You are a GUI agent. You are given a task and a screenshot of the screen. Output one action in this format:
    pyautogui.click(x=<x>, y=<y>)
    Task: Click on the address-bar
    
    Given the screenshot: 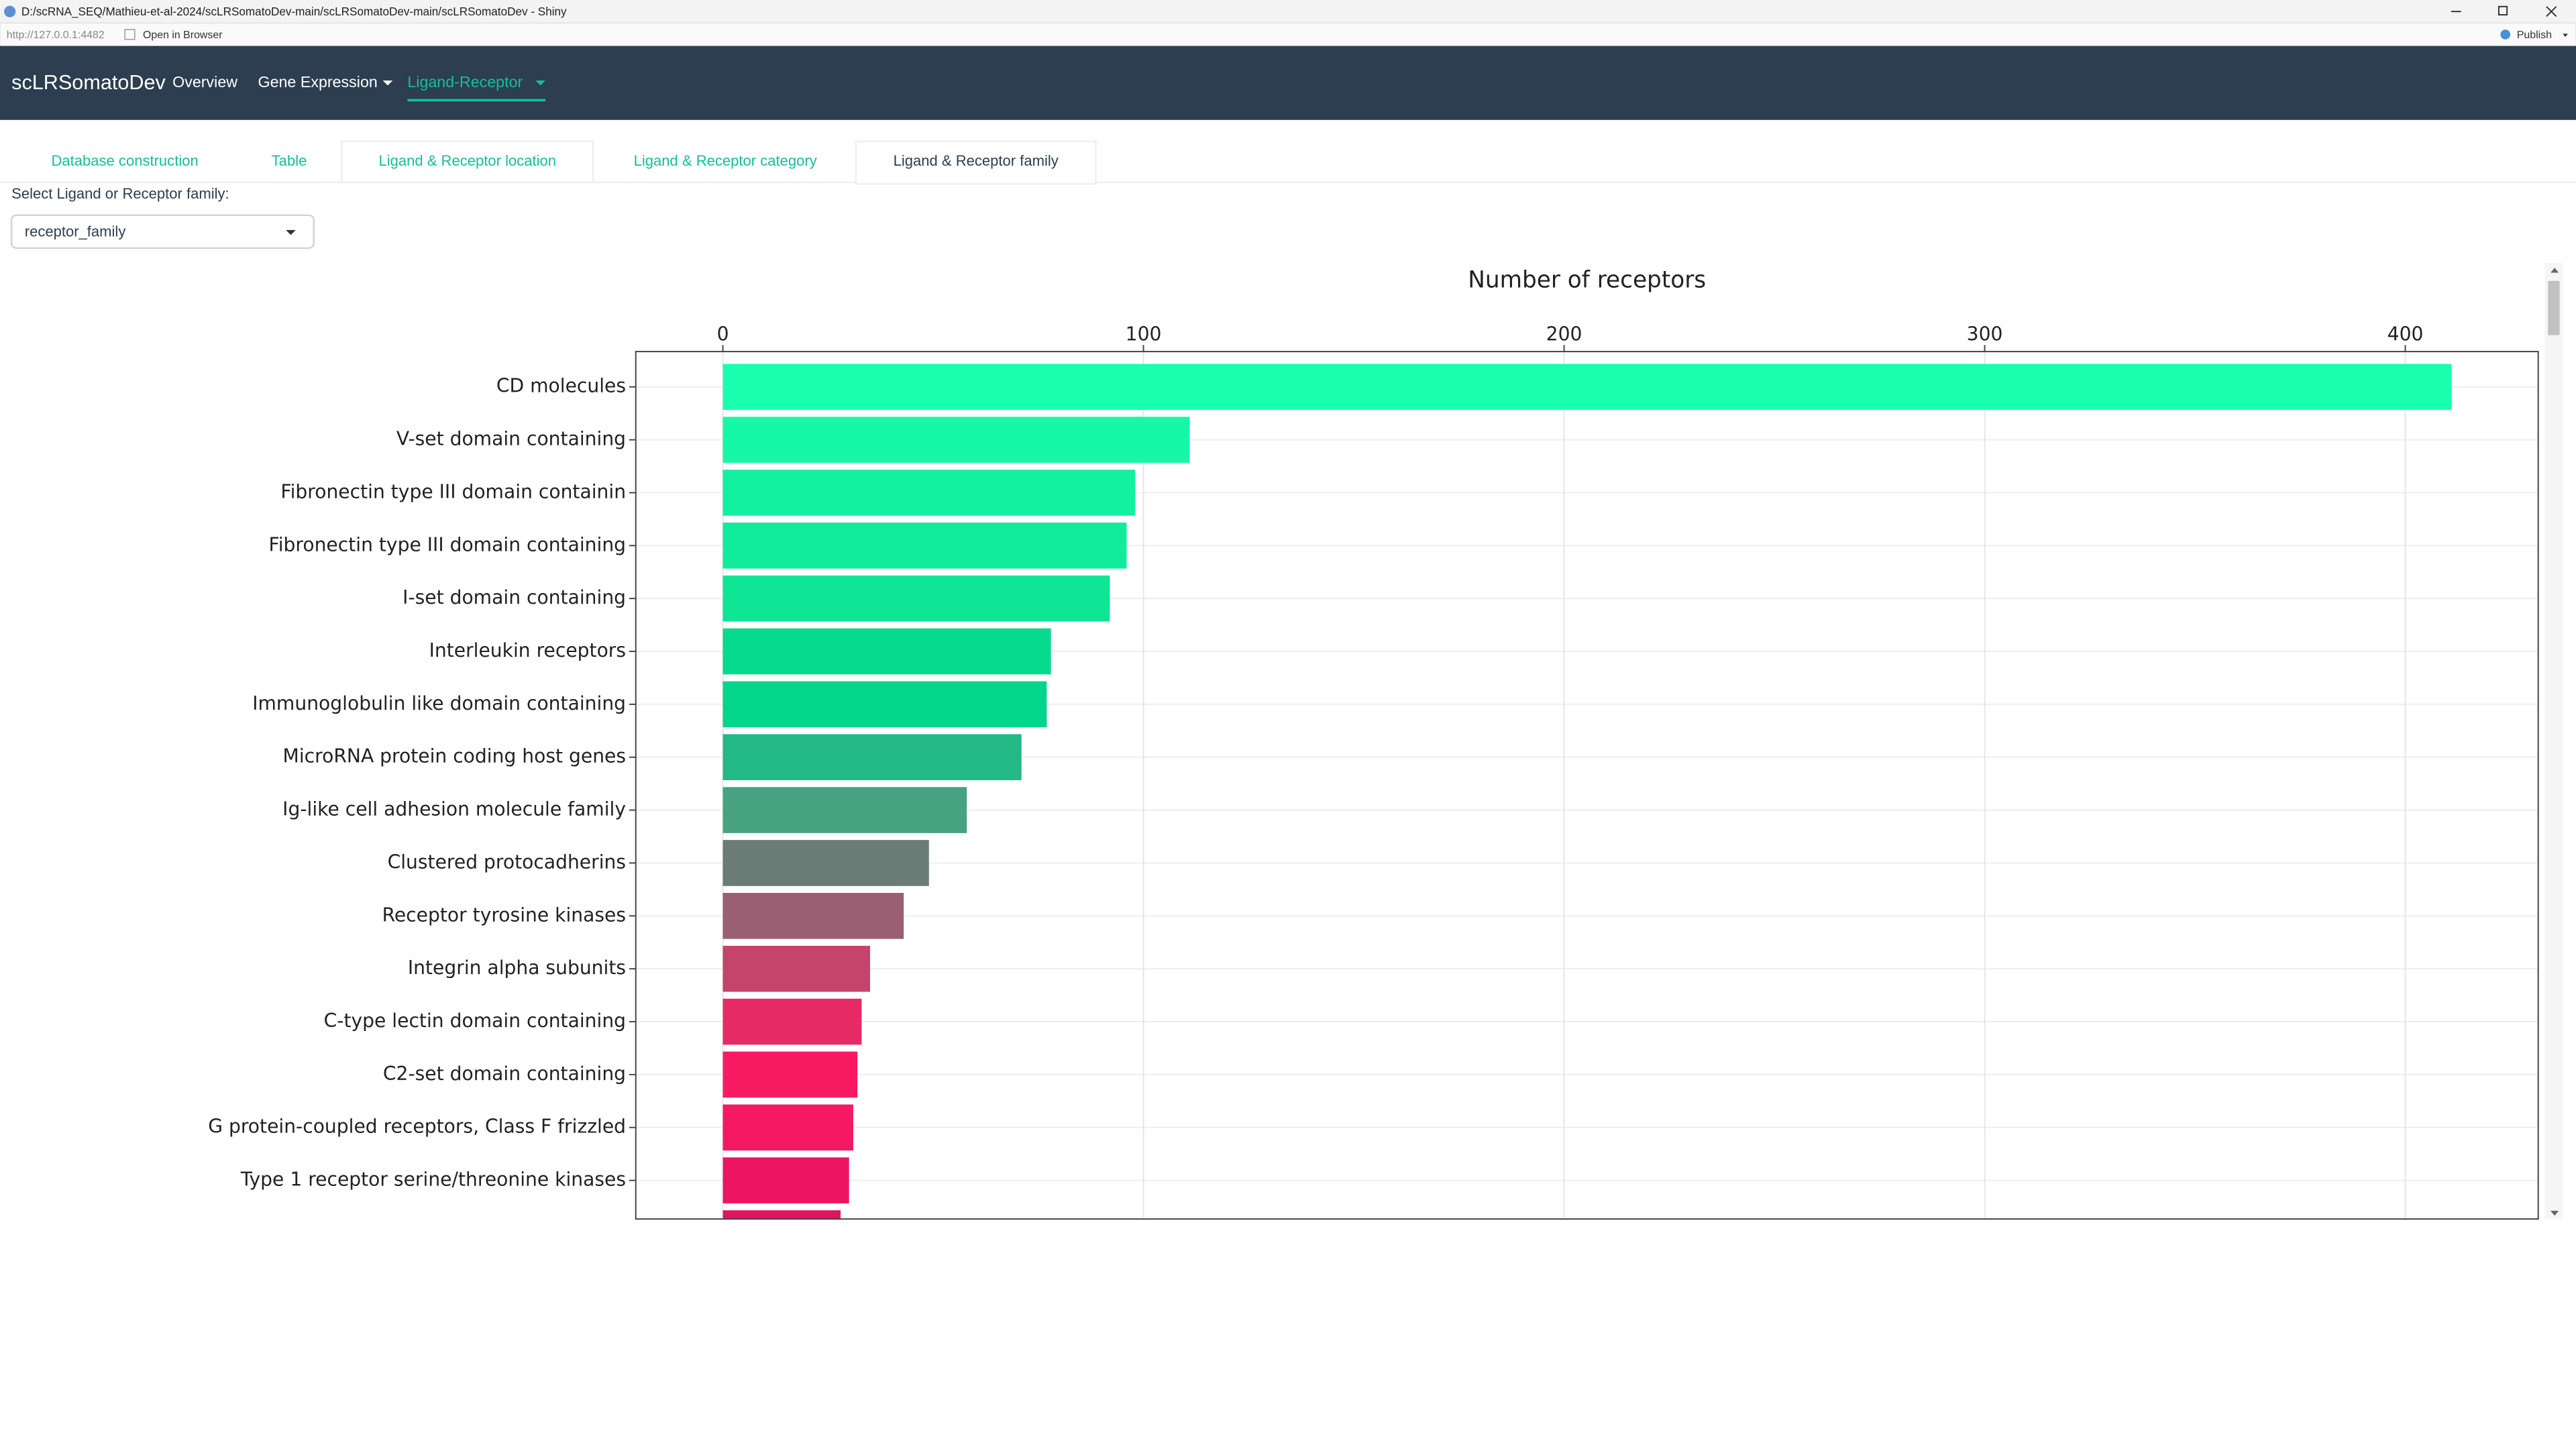 What is the action you would take?
    pyautogui.click(x=1288, y=34)
    